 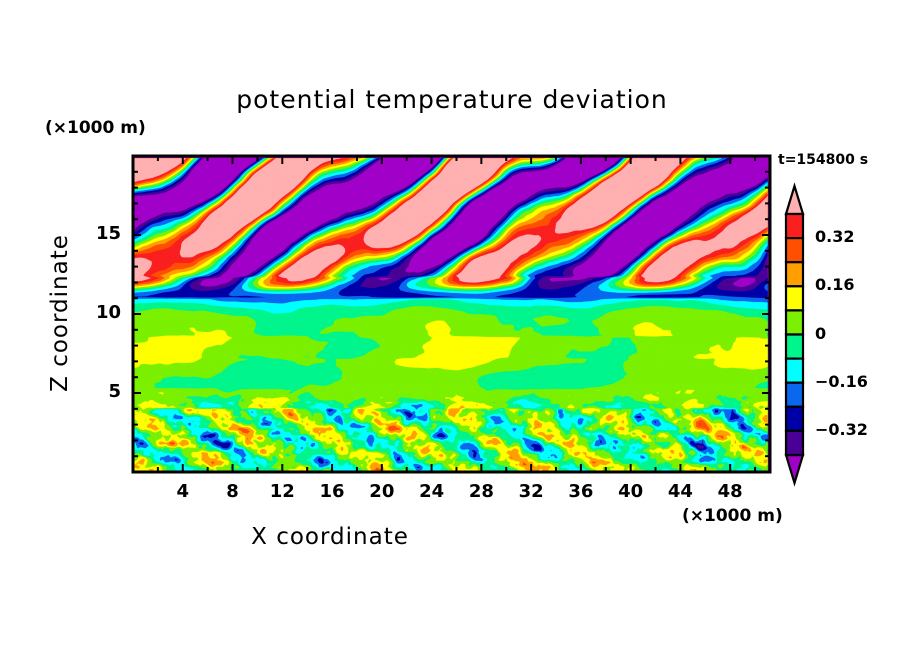 I want to click on x-tick-label: 44, so click(x=680, y=491).